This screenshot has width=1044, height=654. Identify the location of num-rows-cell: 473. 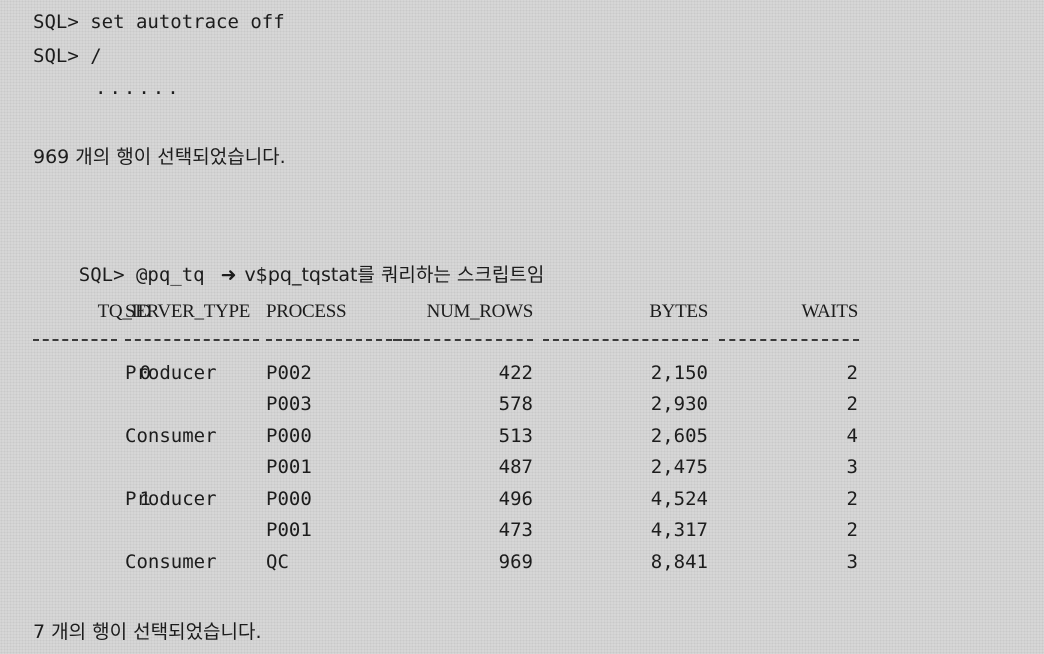
(515, 530).